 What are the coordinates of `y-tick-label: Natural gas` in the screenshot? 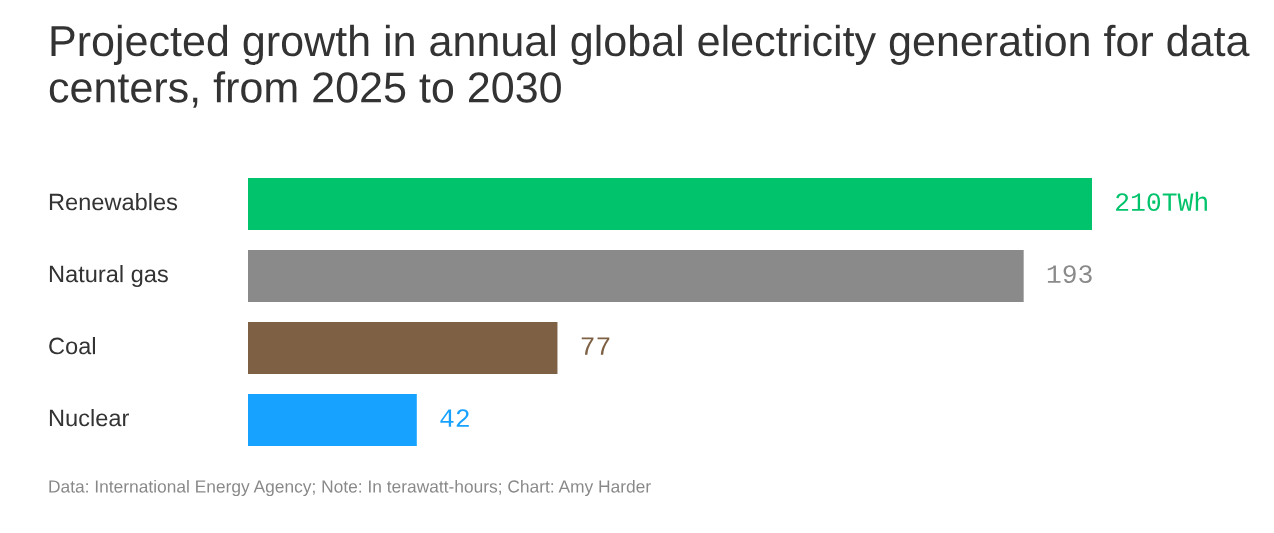 It's located at (108, 275).